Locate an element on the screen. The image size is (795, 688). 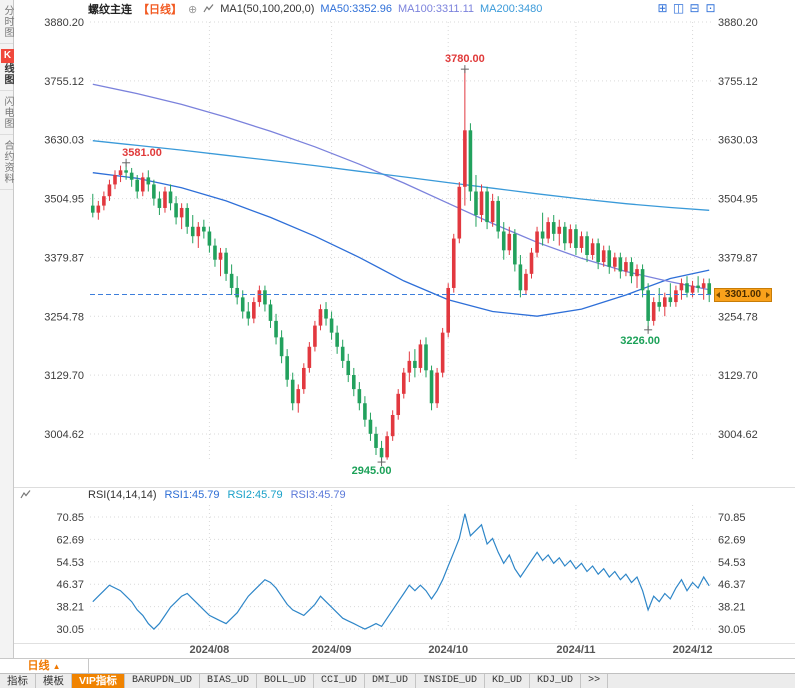
period-label: 【日线】 is located at coordinates (160, 10).